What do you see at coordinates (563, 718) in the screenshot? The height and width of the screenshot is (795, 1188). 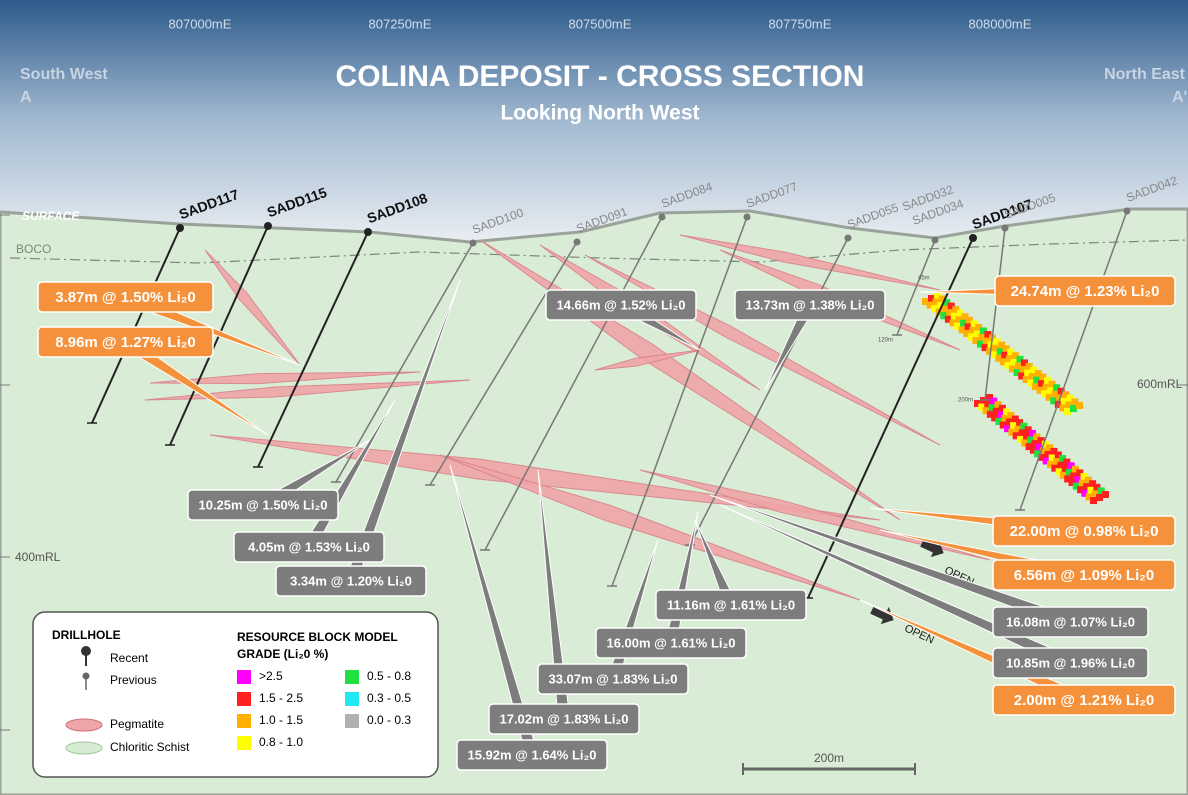 I see `intercept-label: 17.02m @ 1.83% Li₂0` at bounding box center [563, 718].